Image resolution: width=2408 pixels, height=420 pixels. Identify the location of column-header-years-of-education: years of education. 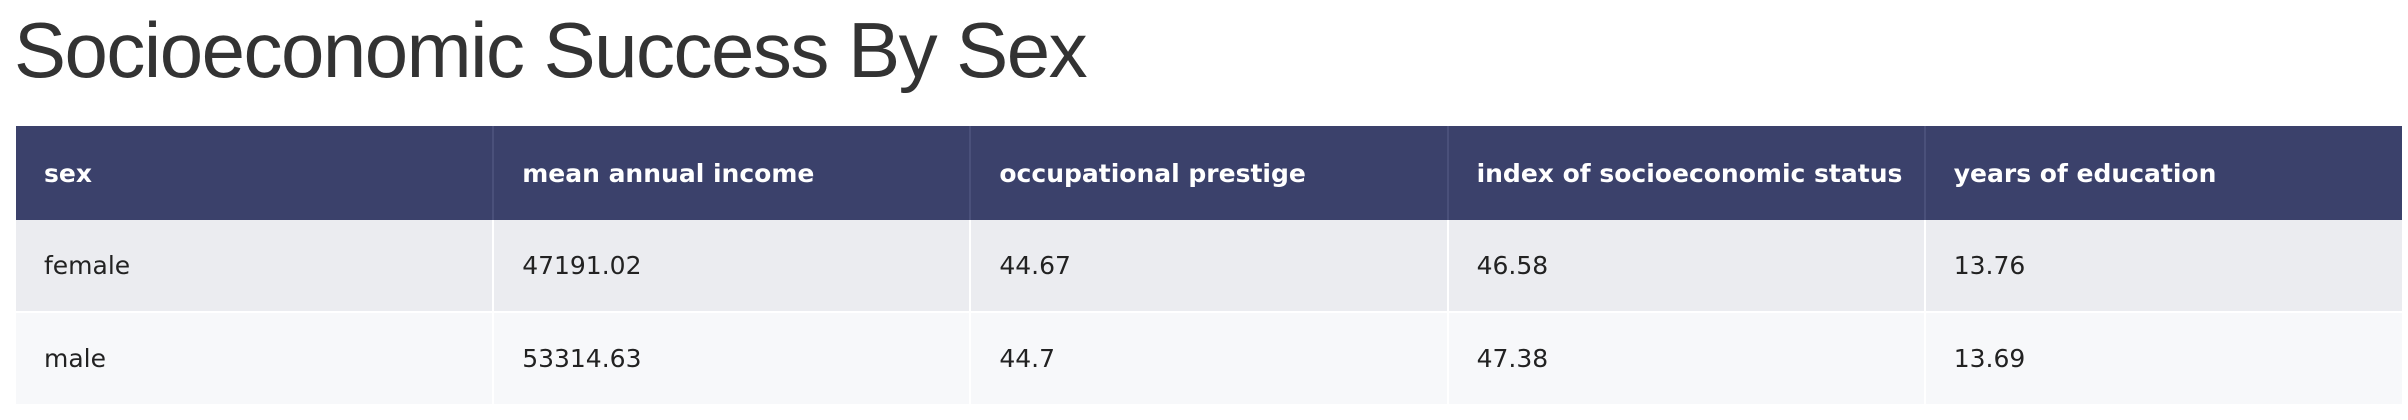
(2085, 173).